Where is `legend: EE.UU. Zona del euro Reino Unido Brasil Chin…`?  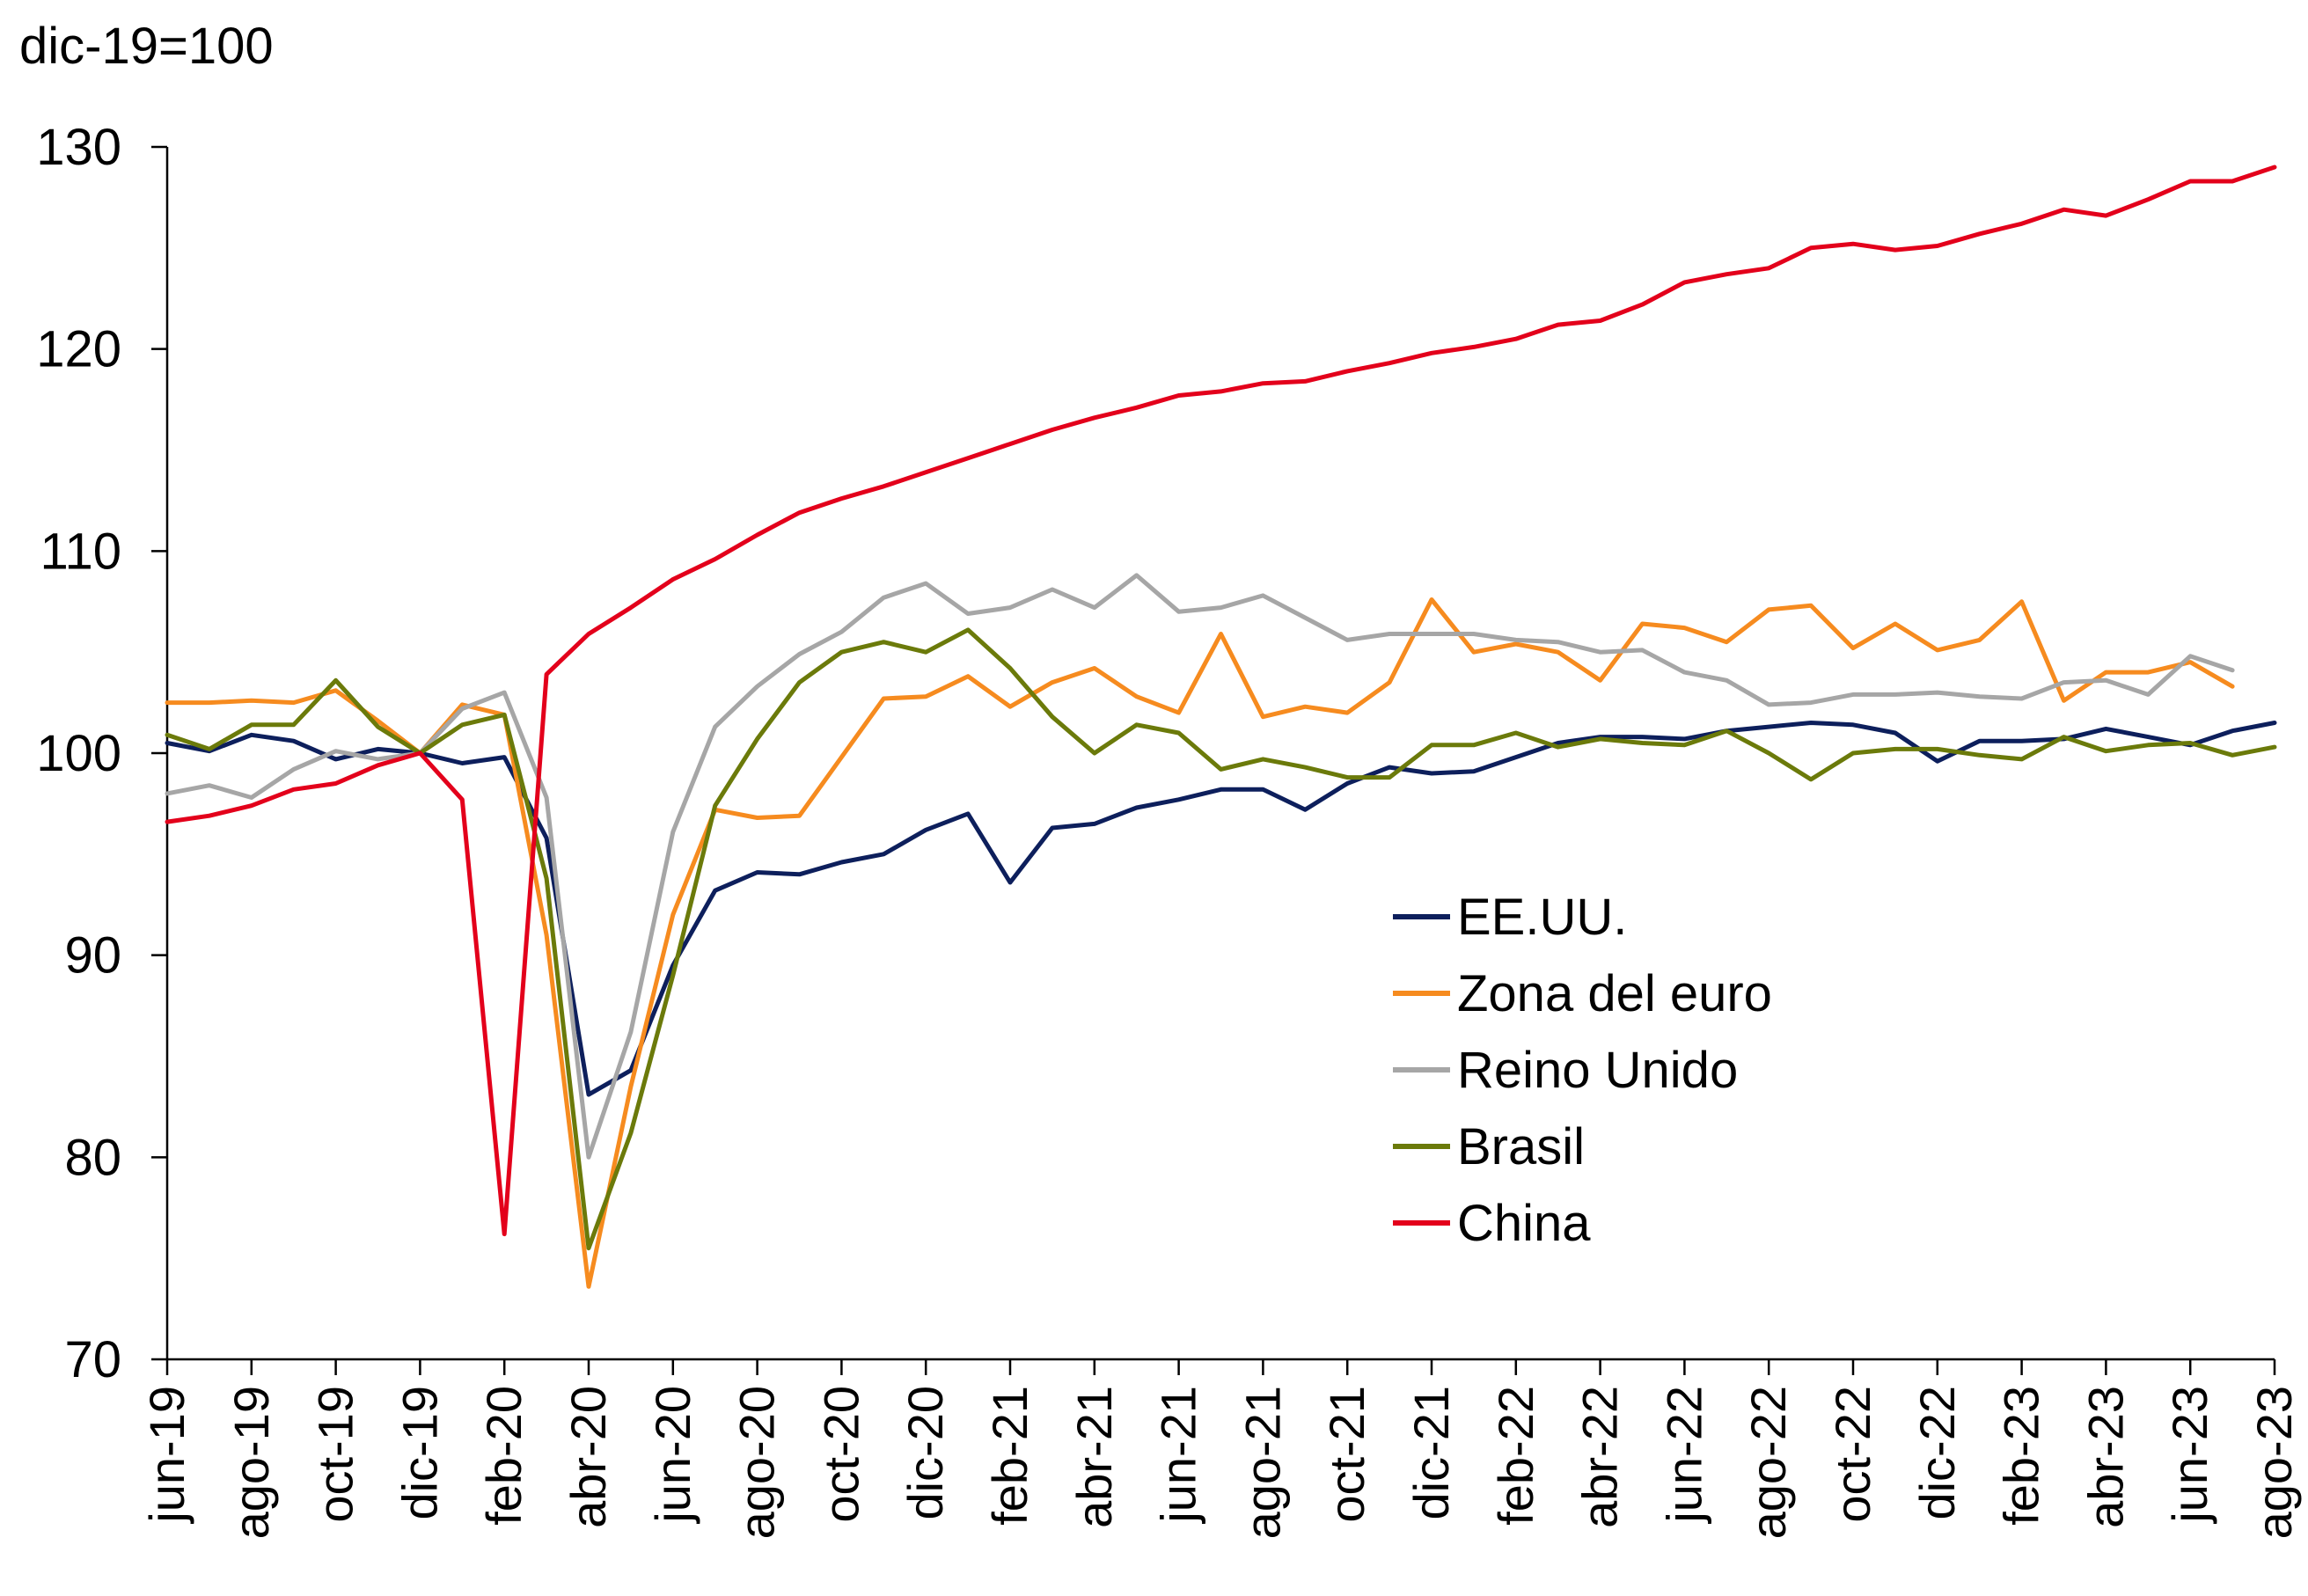 legend: EE.UU. Zona del euro Reino Unido Brasil Chin… is located at coordinates (1582, 1071).